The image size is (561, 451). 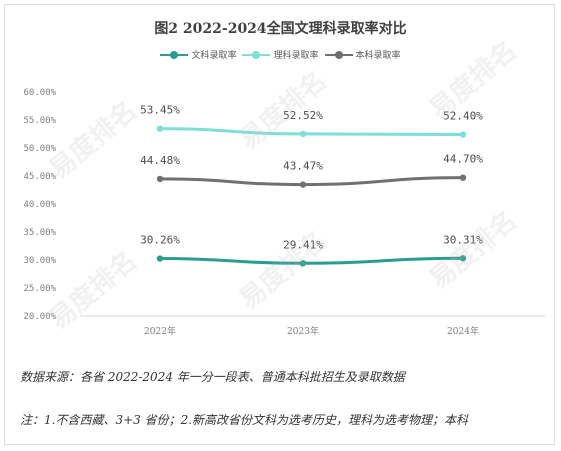 What do you see at coordinates (296, 56) in the screenshot?
I see `legend-label-science: 理科录取率` at bounding box center [296, 56].